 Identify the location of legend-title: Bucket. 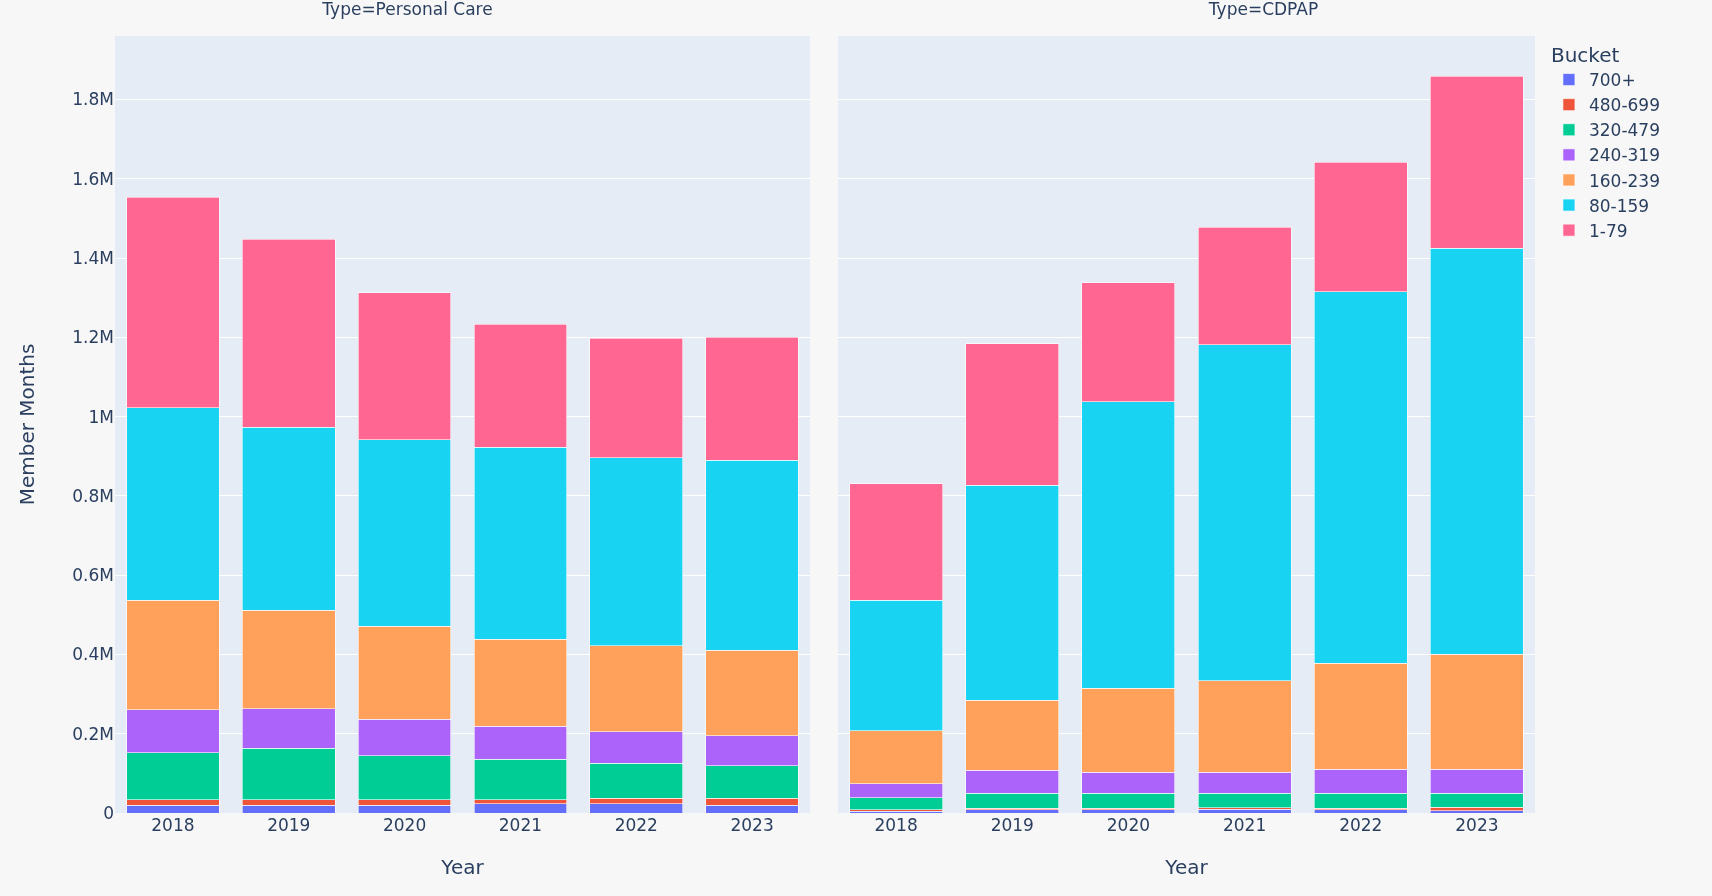
(1585, 55).